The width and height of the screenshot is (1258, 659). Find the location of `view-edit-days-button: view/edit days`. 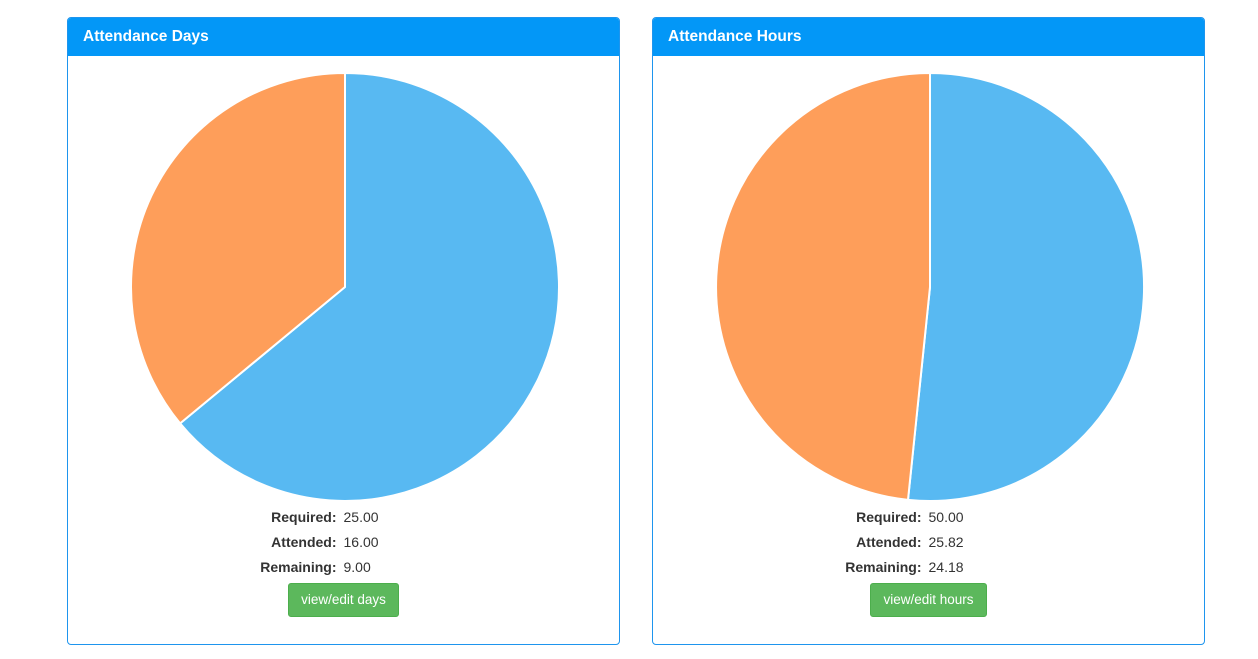

view-edit-days-button: view/edit days is located at coordinates (343, 600).